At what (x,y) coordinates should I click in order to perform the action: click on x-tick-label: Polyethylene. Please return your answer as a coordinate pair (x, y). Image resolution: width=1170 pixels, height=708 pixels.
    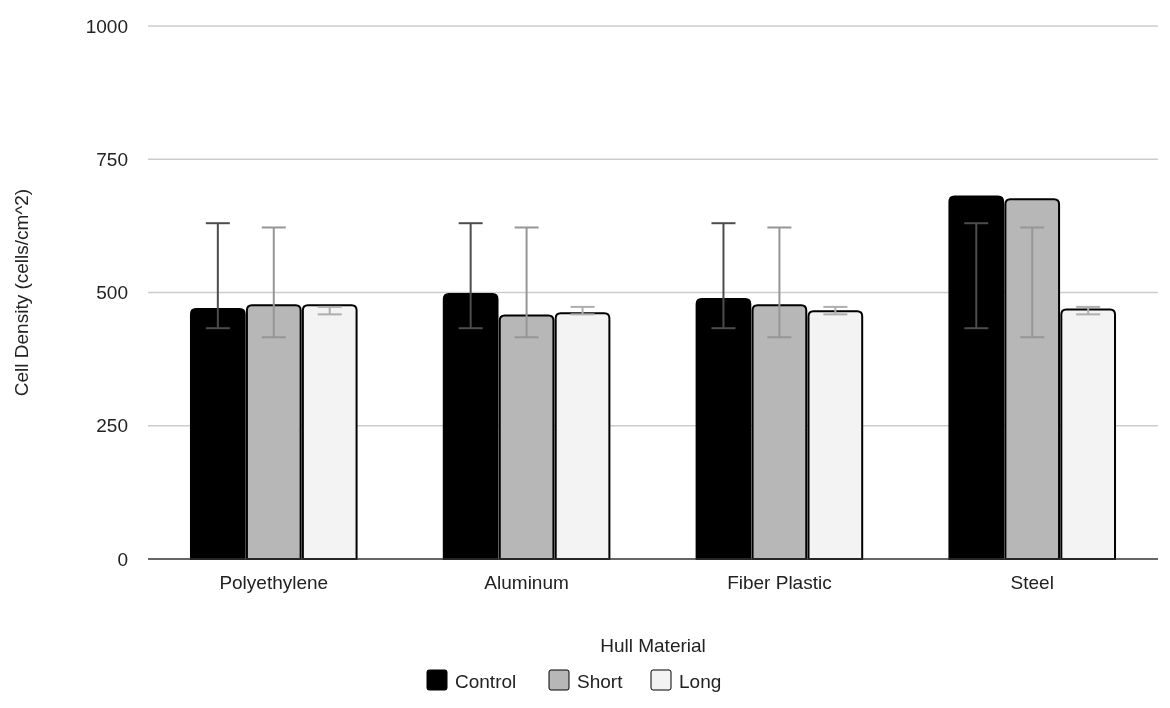
    Looking at the image, I should click on (274, 582).